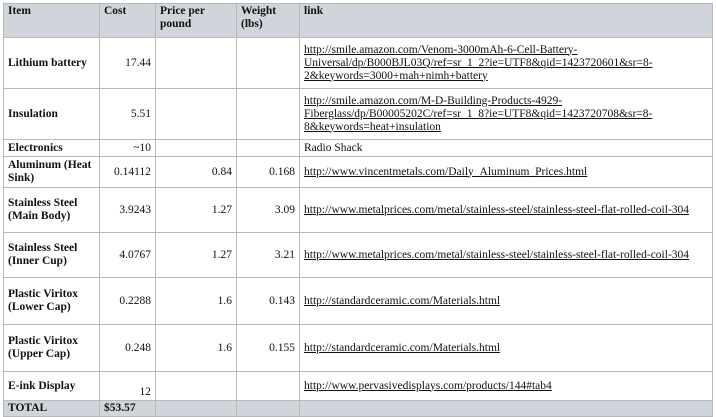  I want to click on cost-cell: 5.51, so click(127, 114).